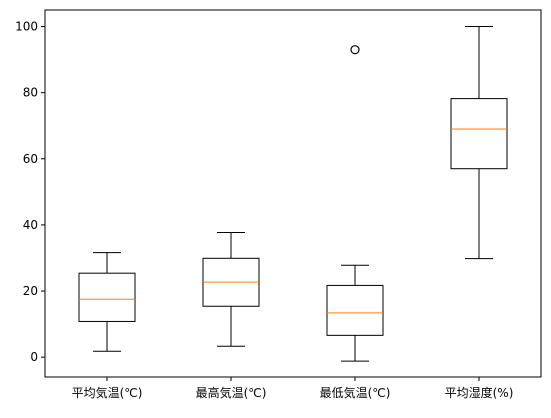 The image size is (551, 418). Describe the element at coordinates (293, 388) in the screenshot. I see `x-axis-ticks: 平均気温(℃) 最高気温(℃) 最低気温(℃) 平均湿度(%)` at that location.